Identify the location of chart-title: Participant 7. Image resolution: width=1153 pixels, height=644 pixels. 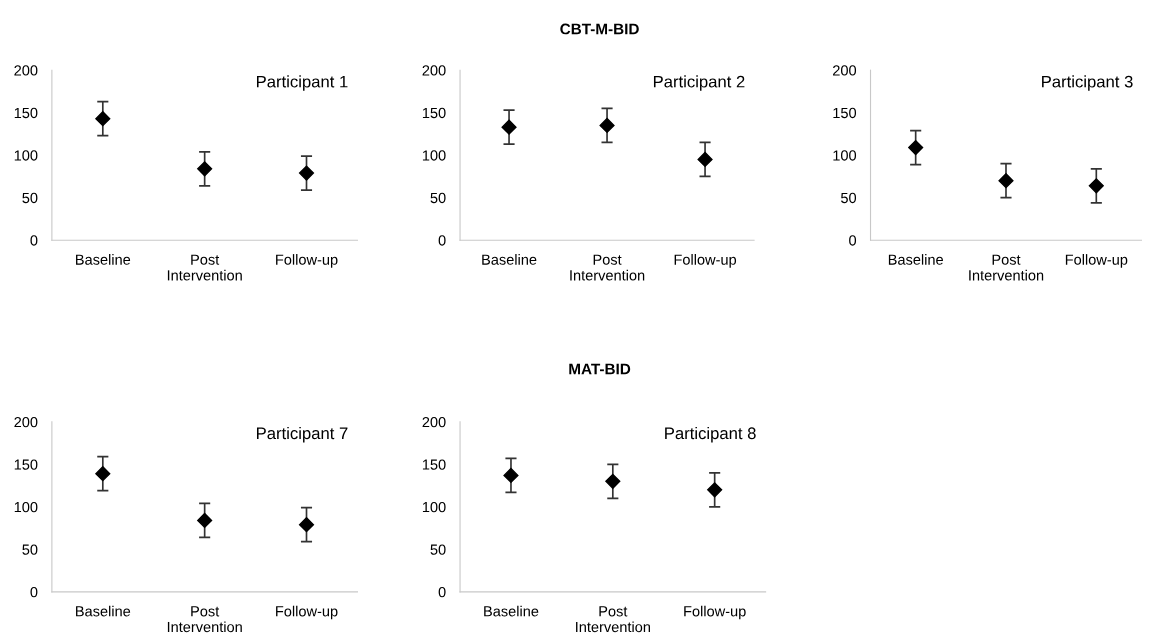
(302, 434).